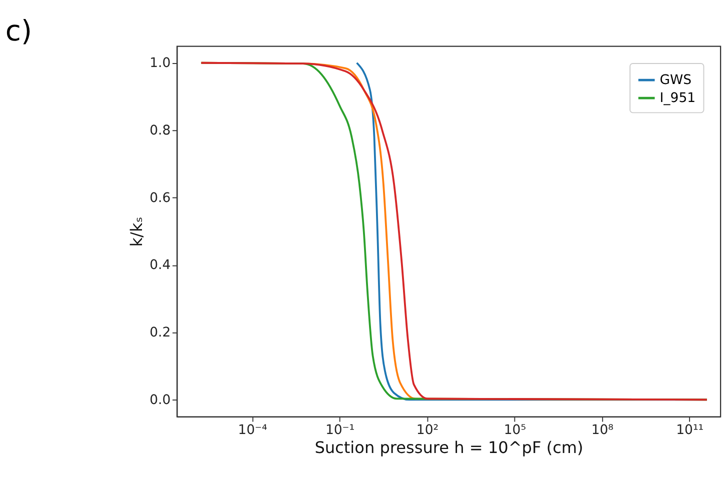  What do you see at coordinates (676, 80) in the screenshot?
I see `legend-label: GWS` at bounding box center [676, 80].